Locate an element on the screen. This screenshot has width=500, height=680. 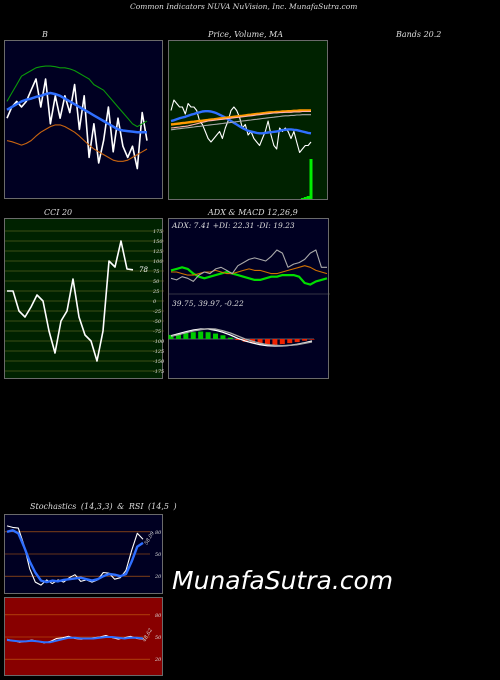
bollinger-svg is located at coordinates (77, 117).